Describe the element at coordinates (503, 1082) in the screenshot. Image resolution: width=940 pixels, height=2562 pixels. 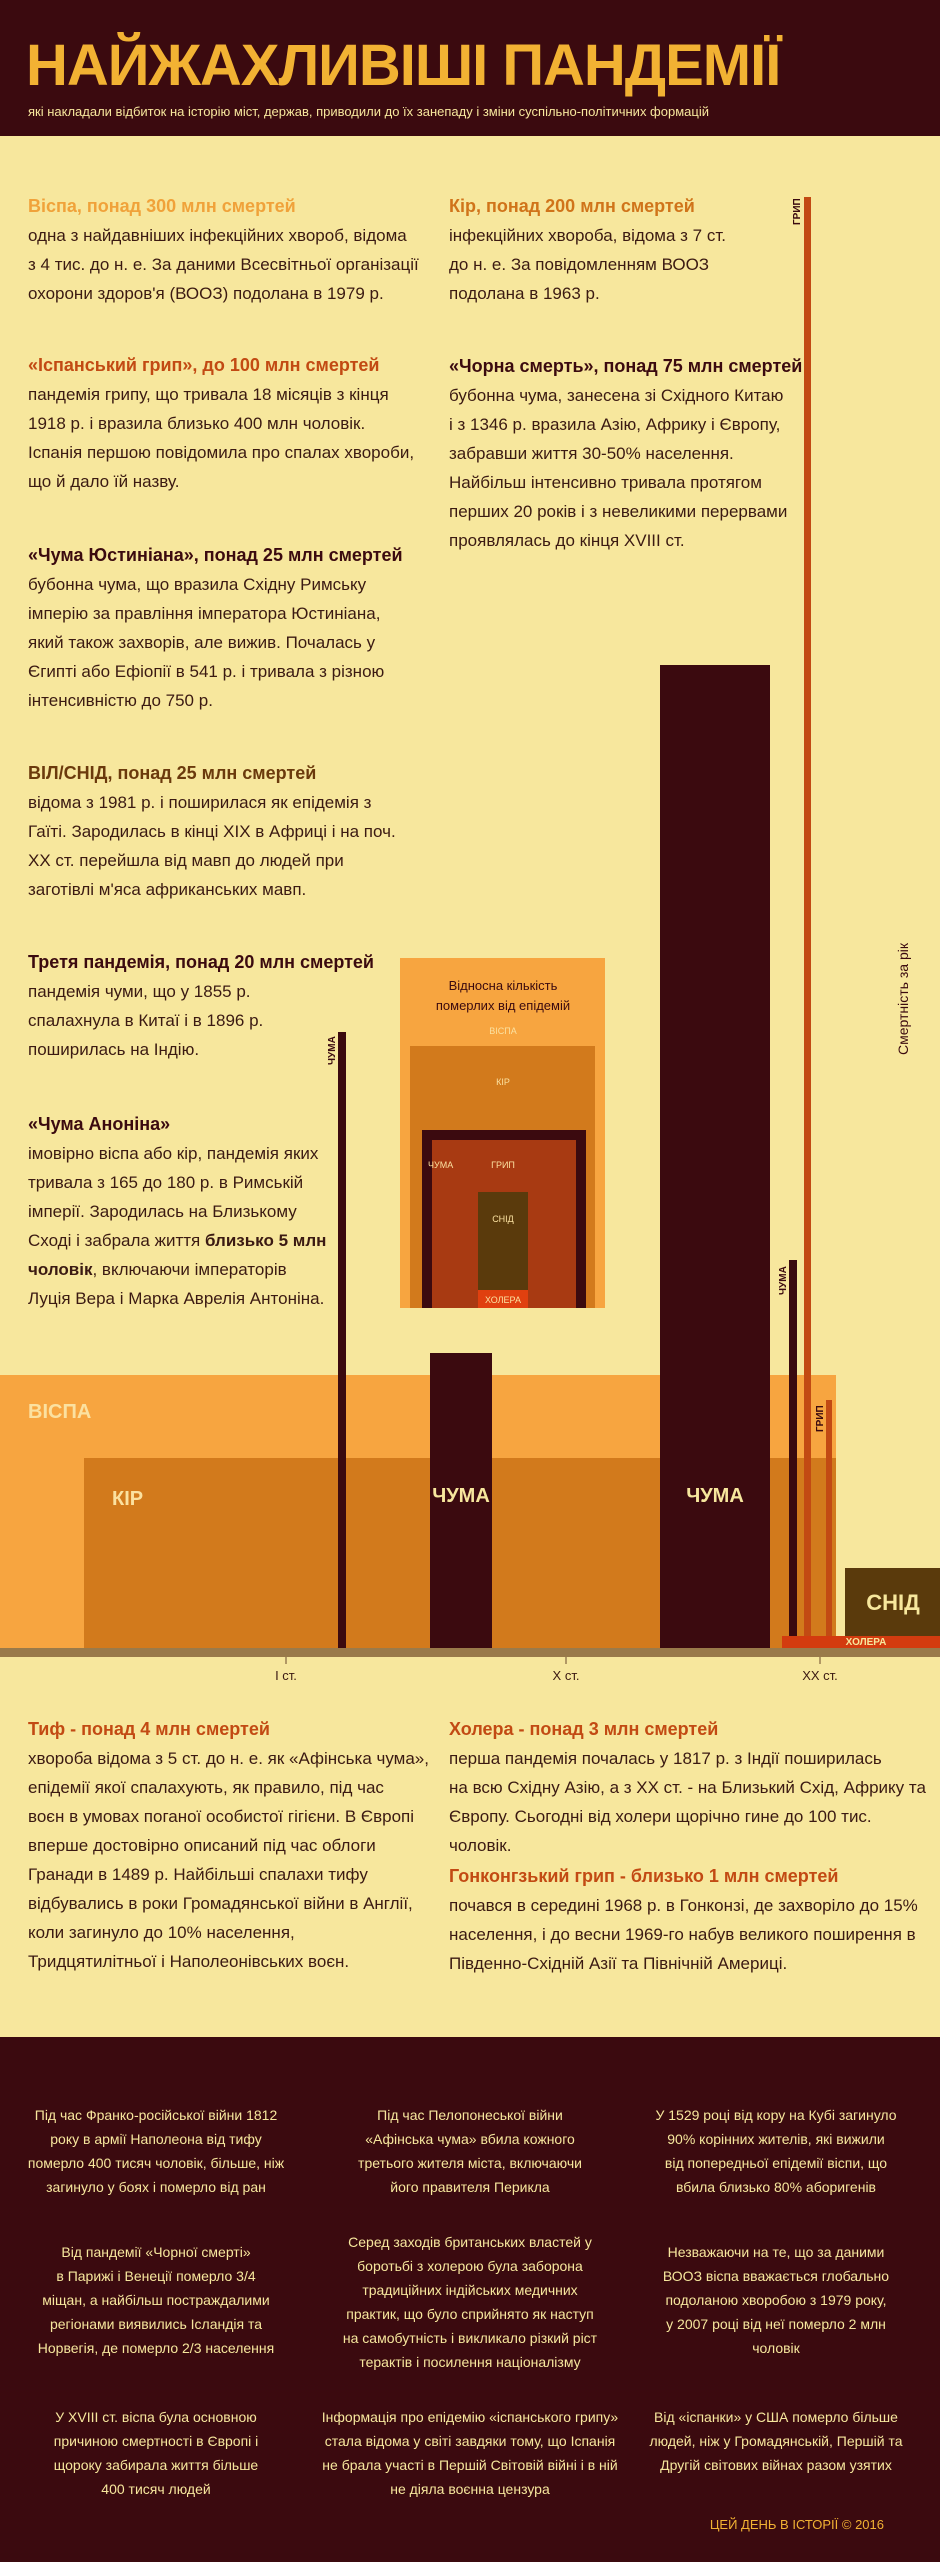
I see `relative-label-measles: КІР` at that location.